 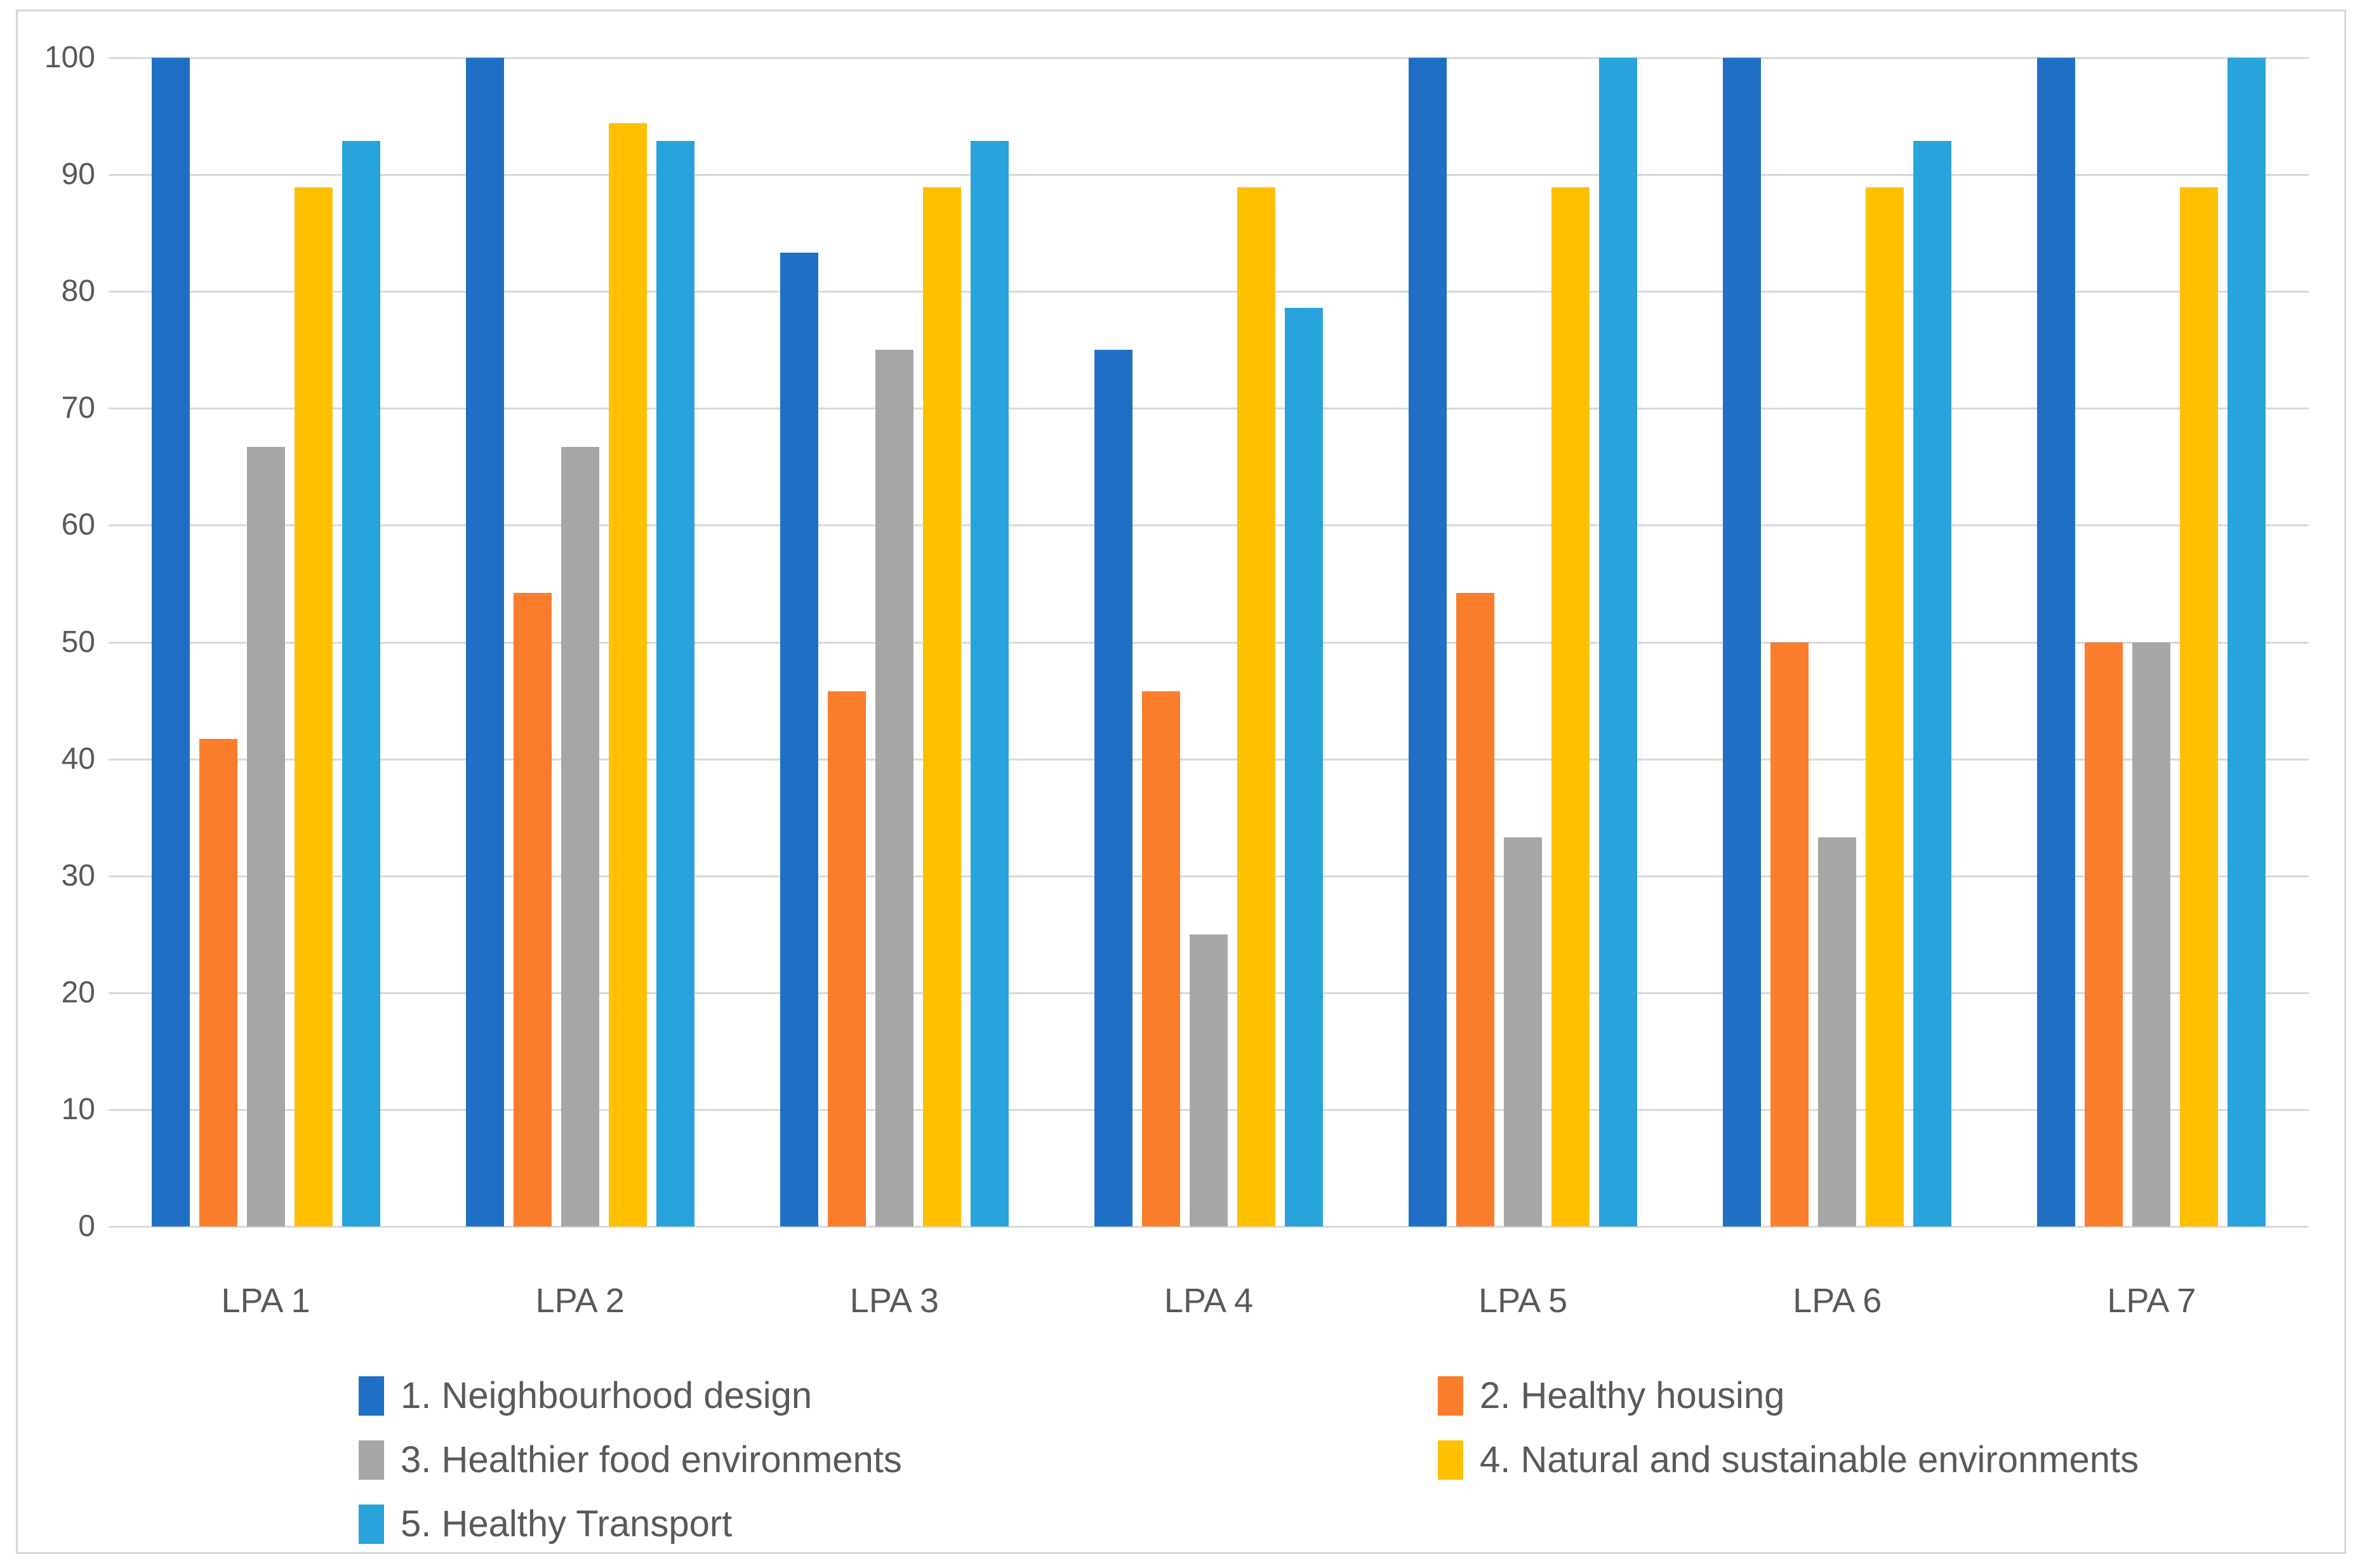 I want to click on y-tick-label-70: 70, so click(x=78, y=408).